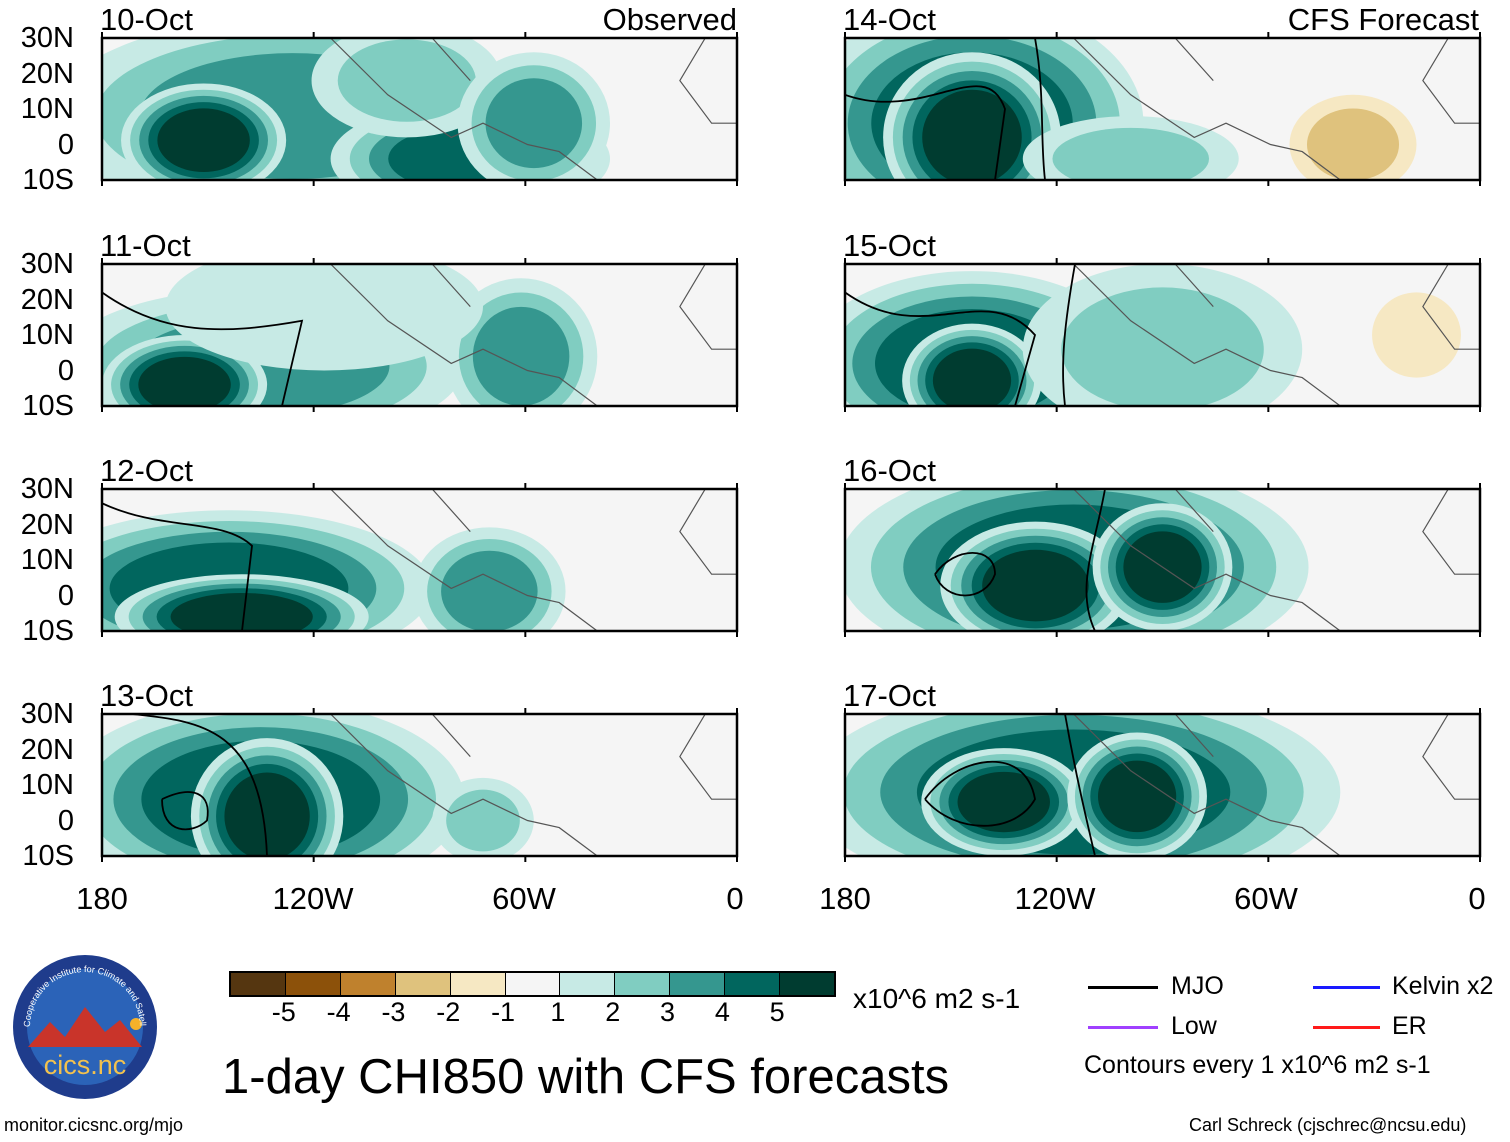 The image size is (1510, 1142). Describe the element at coordinates (1123, 987) in the screenshot. I see `mjo-line` at that location.